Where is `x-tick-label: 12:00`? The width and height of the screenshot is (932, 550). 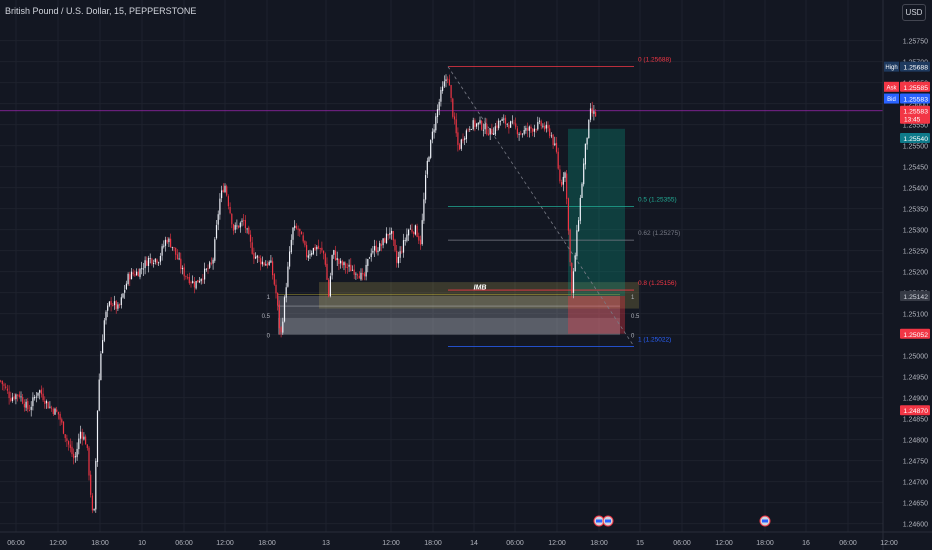 x-tick-label: 12:00 is located at coordinates (724, 543).